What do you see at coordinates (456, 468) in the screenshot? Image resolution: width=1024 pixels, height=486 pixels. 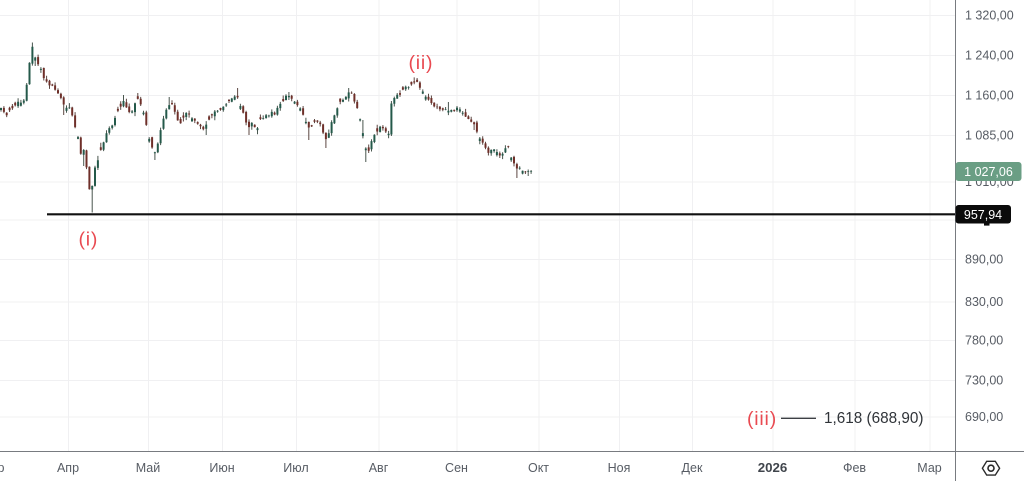 I see `svg-text: Сен` at bounding box center [456, 468].